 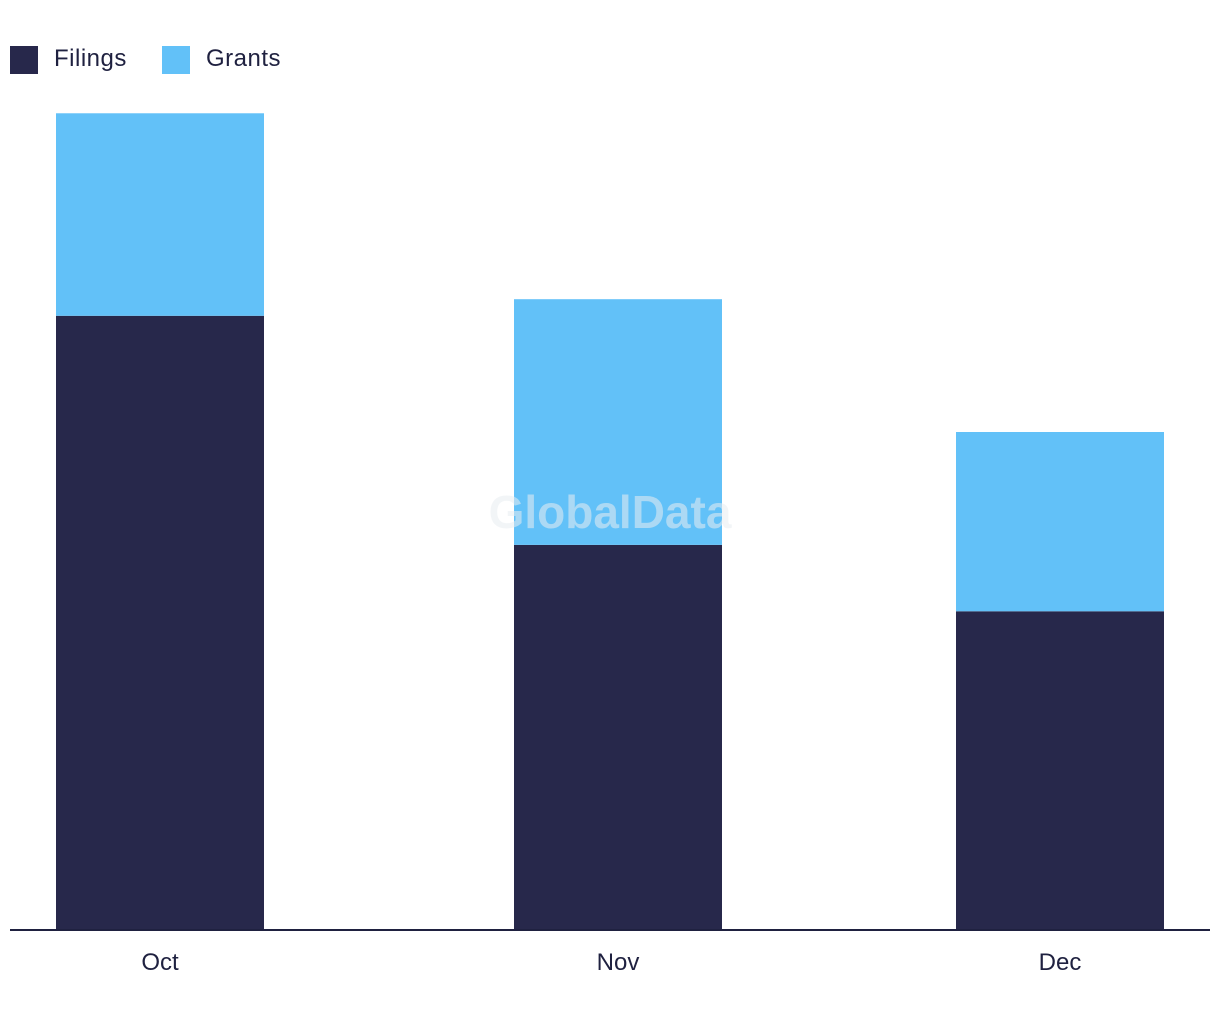 What do you see at coordinates (176, 60) in the screenshot?
I see `legend-swatch-grants` at bounding box center [176, 60].